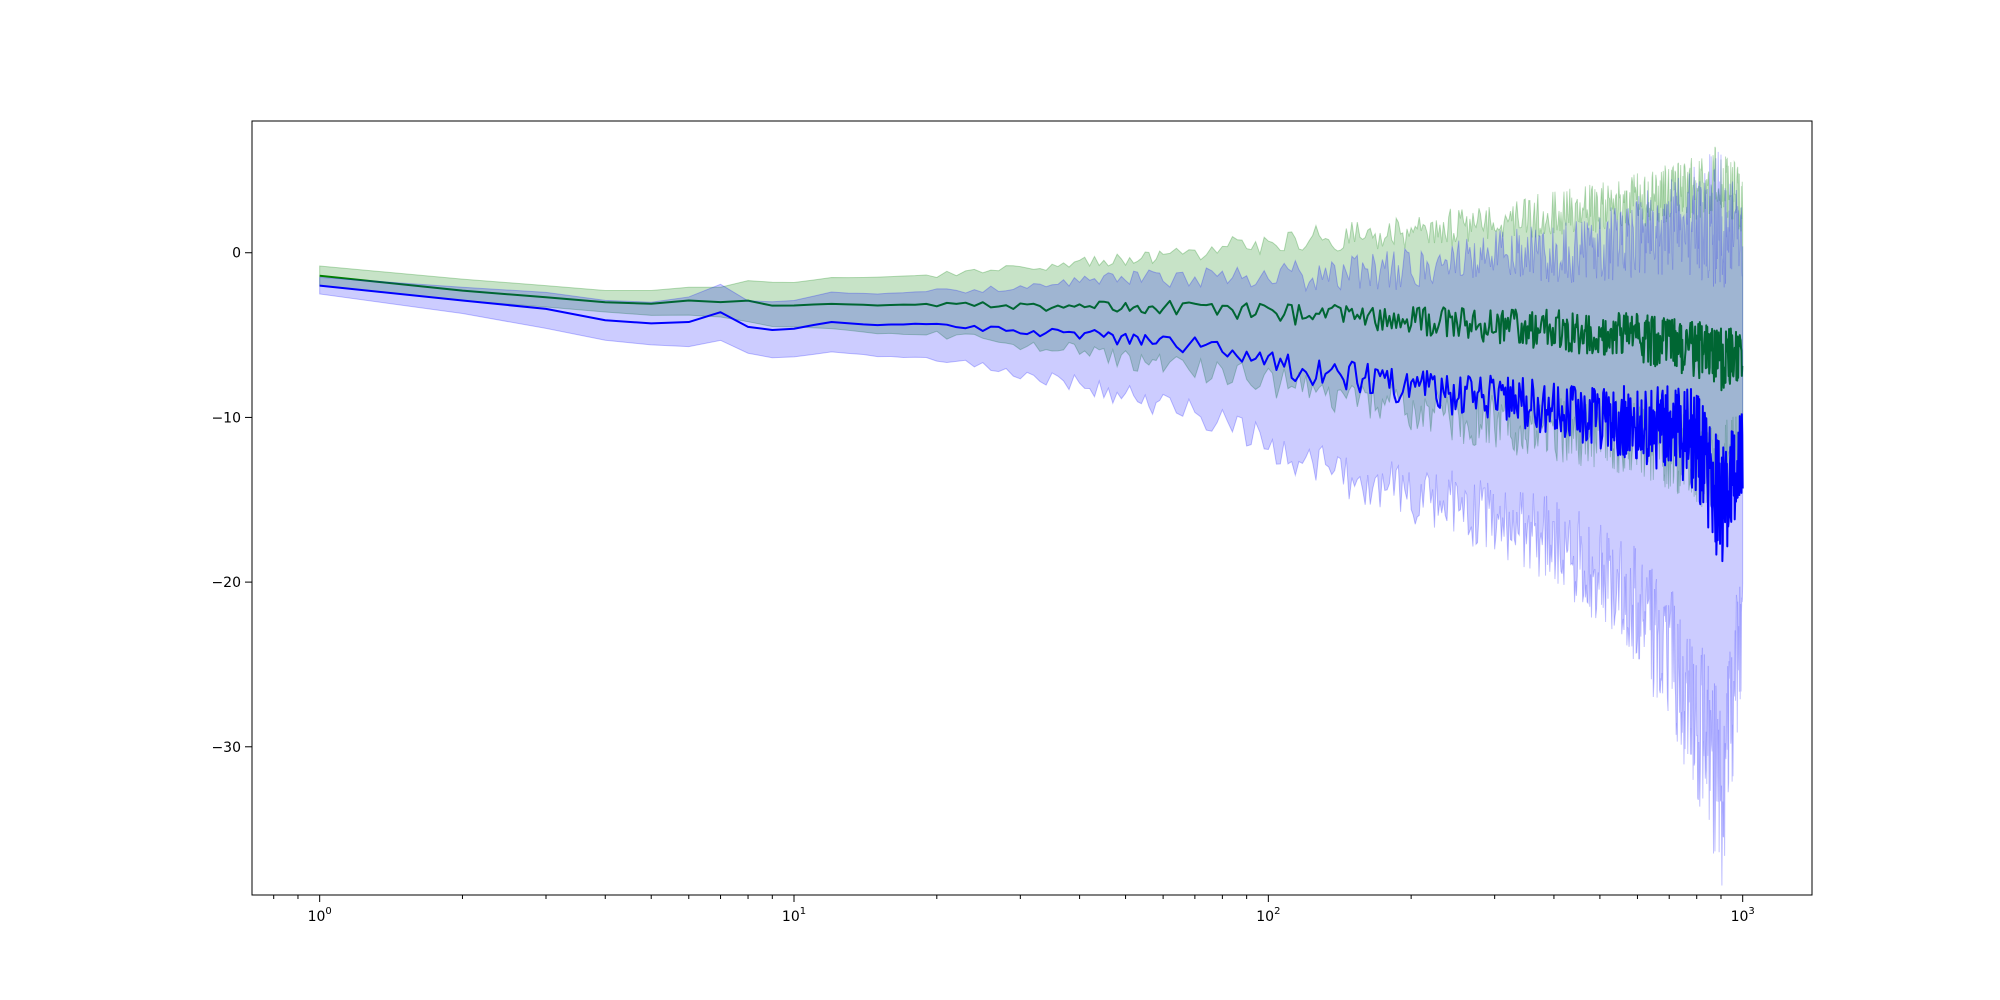  I want to click on y-tick-label-2: −20, so click(226, 583).